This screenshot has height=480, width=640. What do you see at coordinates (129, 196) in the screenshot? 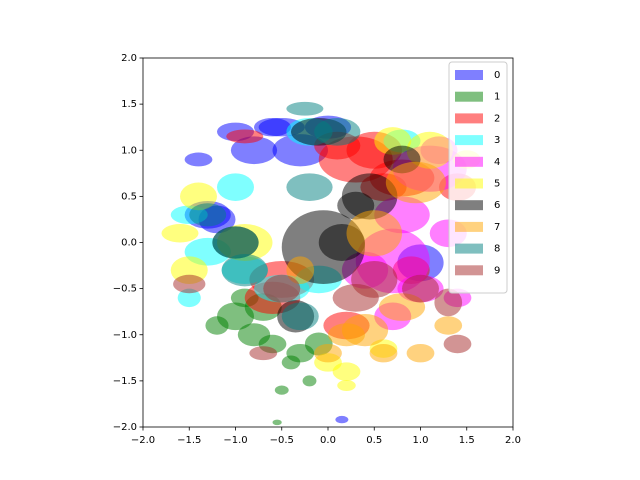
I see `y-tick-label: 0.5` at bounding box center [129, 196].